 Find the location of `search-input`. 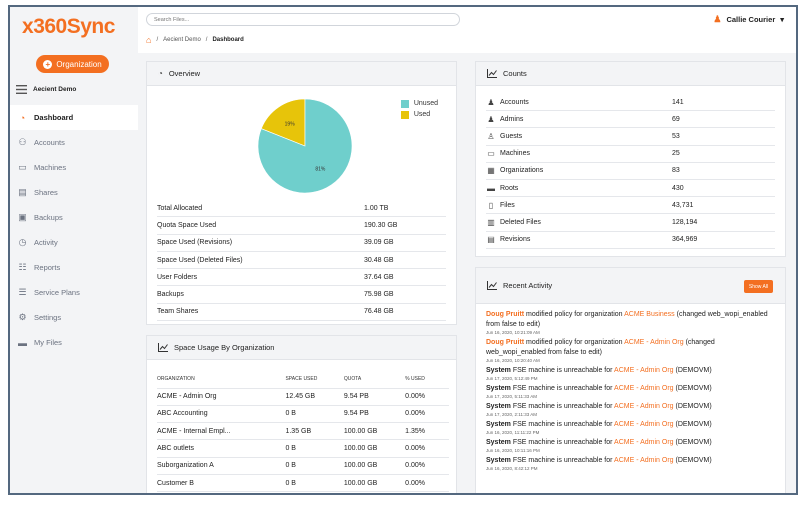

search-input is located at coordinates (303, 19).